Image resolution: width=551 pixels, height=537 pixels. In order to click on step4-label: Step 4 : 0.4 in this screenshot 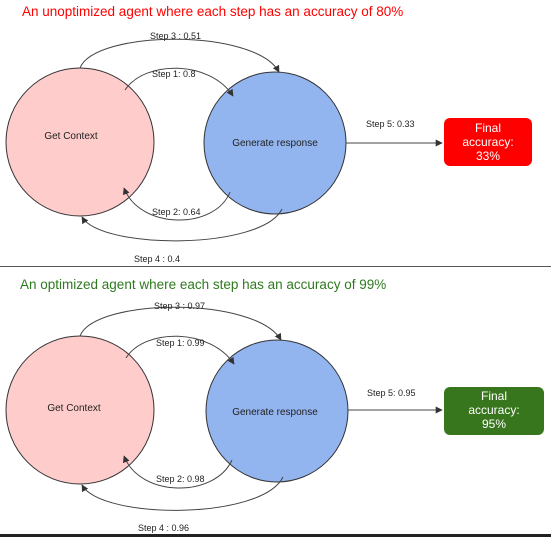, I will do `click(157, 259)`.